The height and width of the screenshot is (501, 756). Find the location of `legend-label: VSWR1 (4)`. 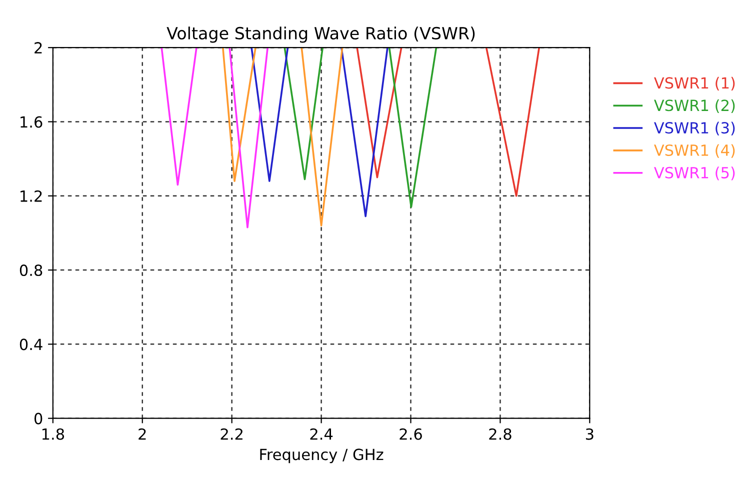

legend-label: VSWR1 (4) is located at coordinates (694, 151).